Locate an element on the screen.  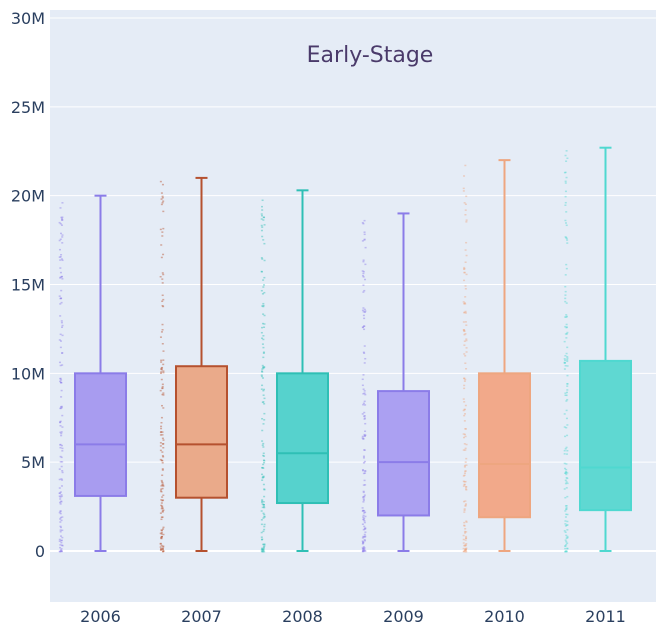
x-tick-label: 2010 is located at coordinates (504, 616).